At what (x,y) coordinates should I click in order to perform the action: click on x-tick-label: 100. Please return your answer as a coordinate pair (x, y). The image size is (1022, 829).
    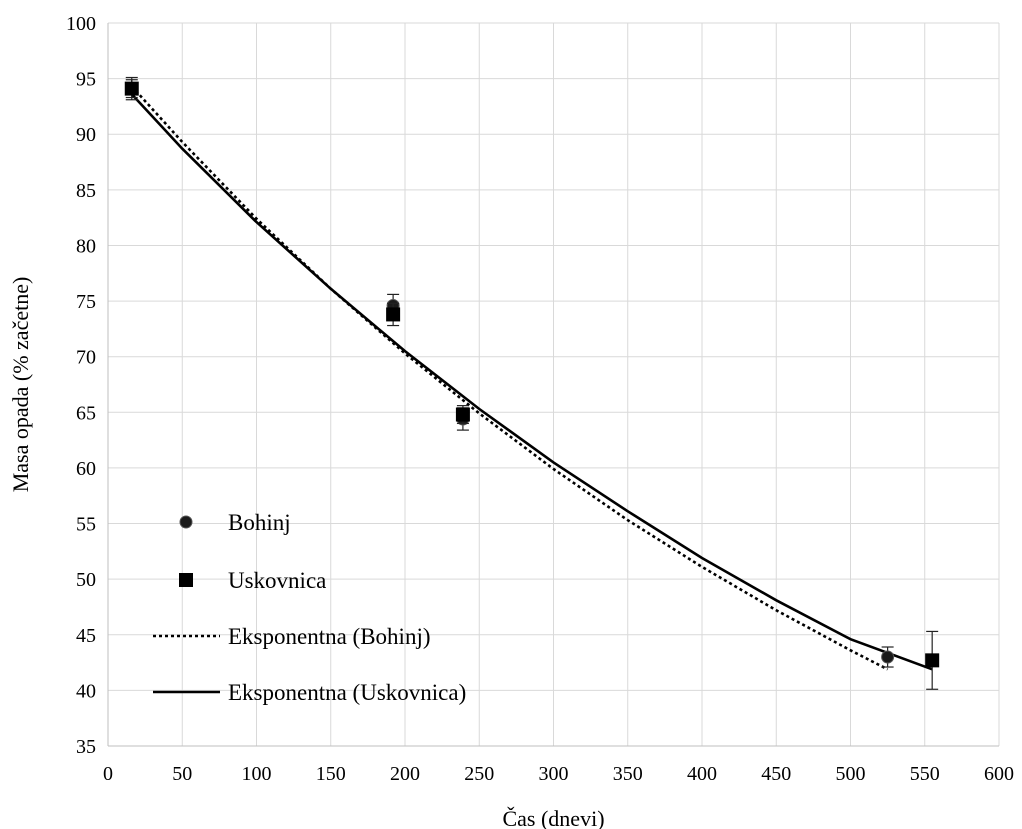
    Looking at the image, I should click on (257, 774).